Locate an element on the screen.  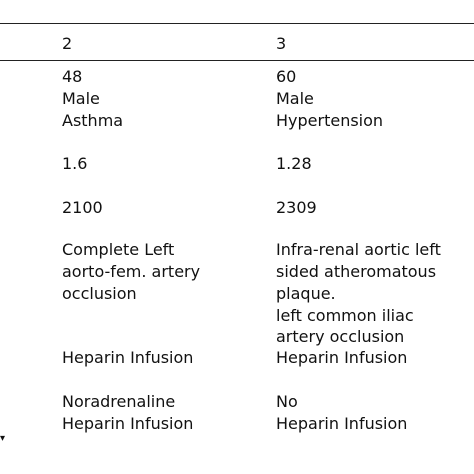
cell-finding-line-2: aorto-fem. artery is located at coordinates (131, 271).